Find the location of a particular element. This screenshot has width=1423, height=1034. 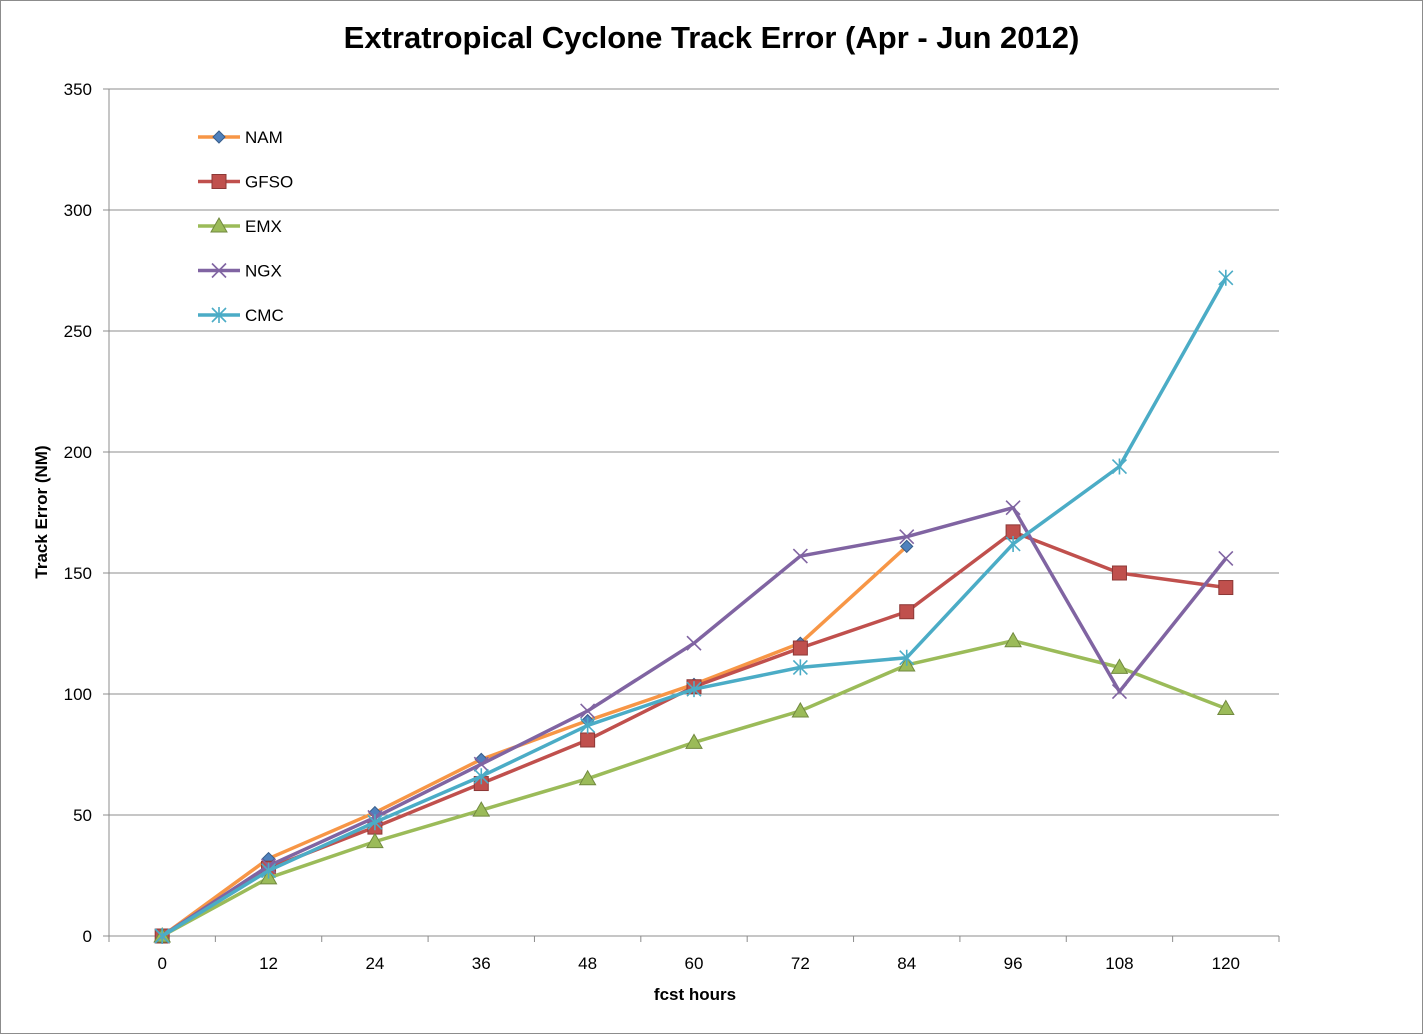

legend: NAM GFSO EMX NGX CMC is located at coordinates (245, 226).